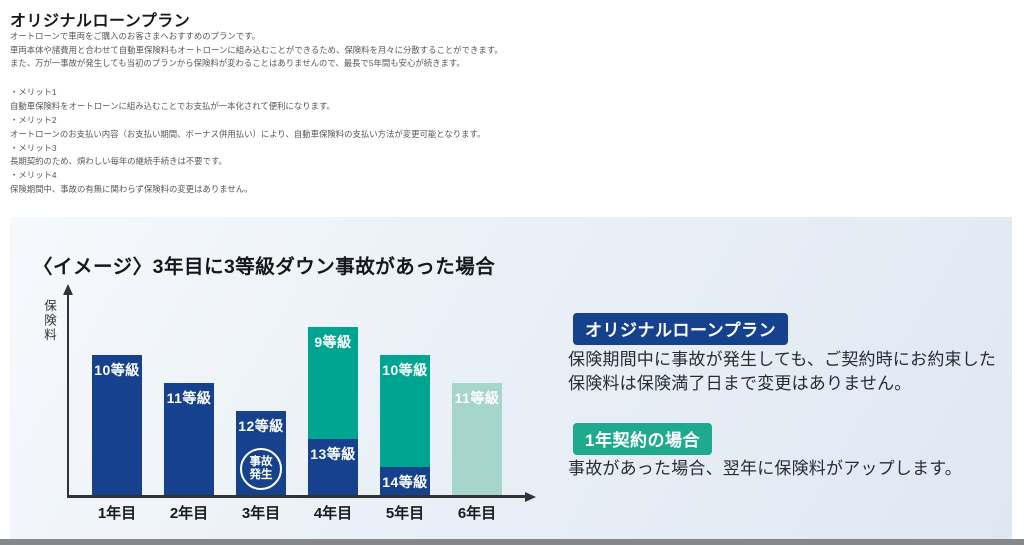 The height and width of the screenshot is (545, 1024). I want to click on bar-year-5: 10等級 14等級, so click(405, 425).